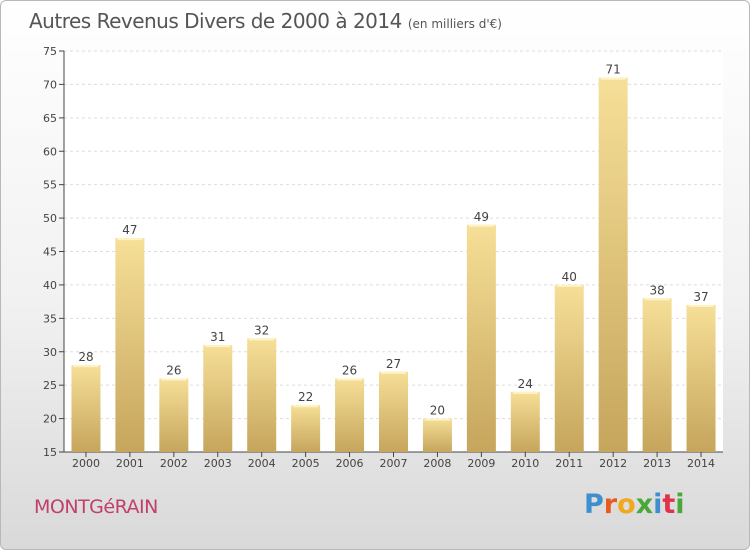 The width and height of the screenshot is (750, 550). What do you see at coordinates (130, 463) in the screenshot?
I see `x-tick-label: 2001` at bounding box center [130, 463].